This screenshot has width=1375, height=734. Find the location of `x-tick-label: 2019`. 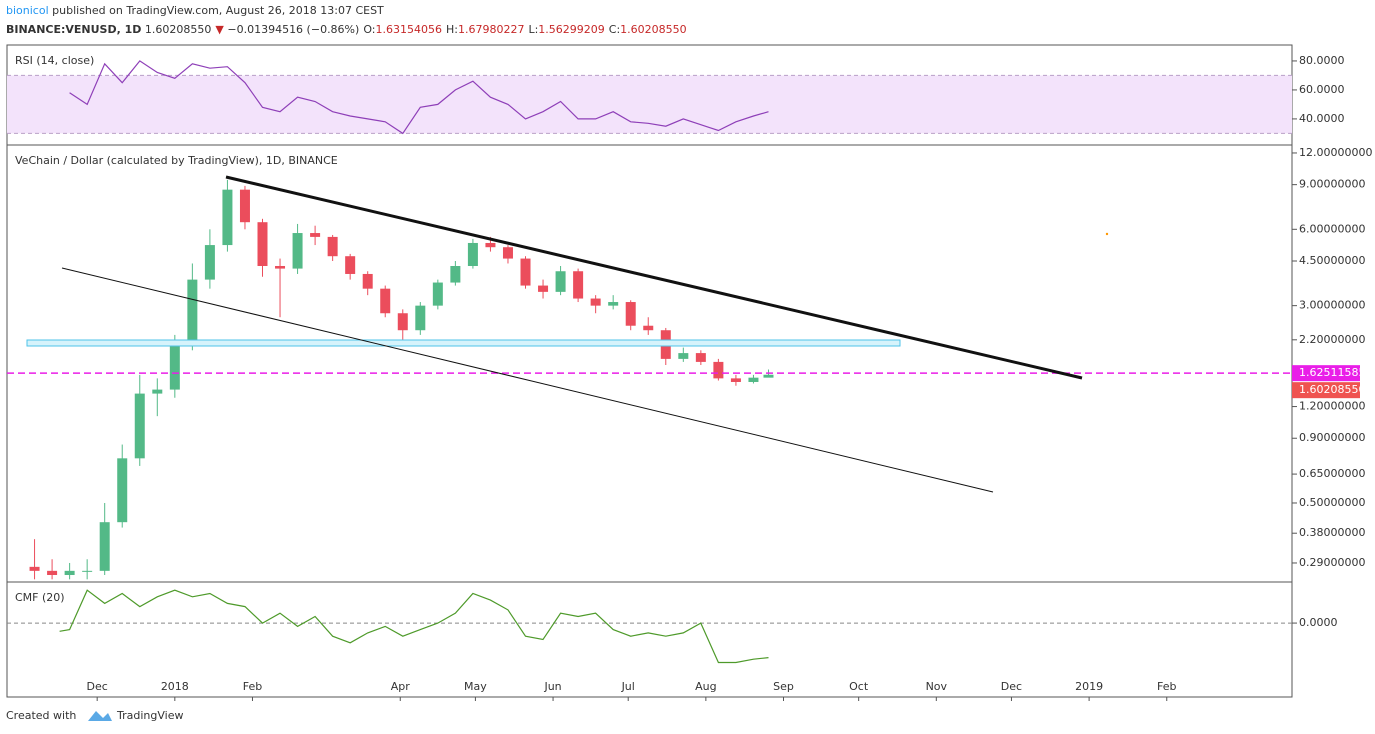

x-tick-label: 2019 is located at coordinates (1089, 686).